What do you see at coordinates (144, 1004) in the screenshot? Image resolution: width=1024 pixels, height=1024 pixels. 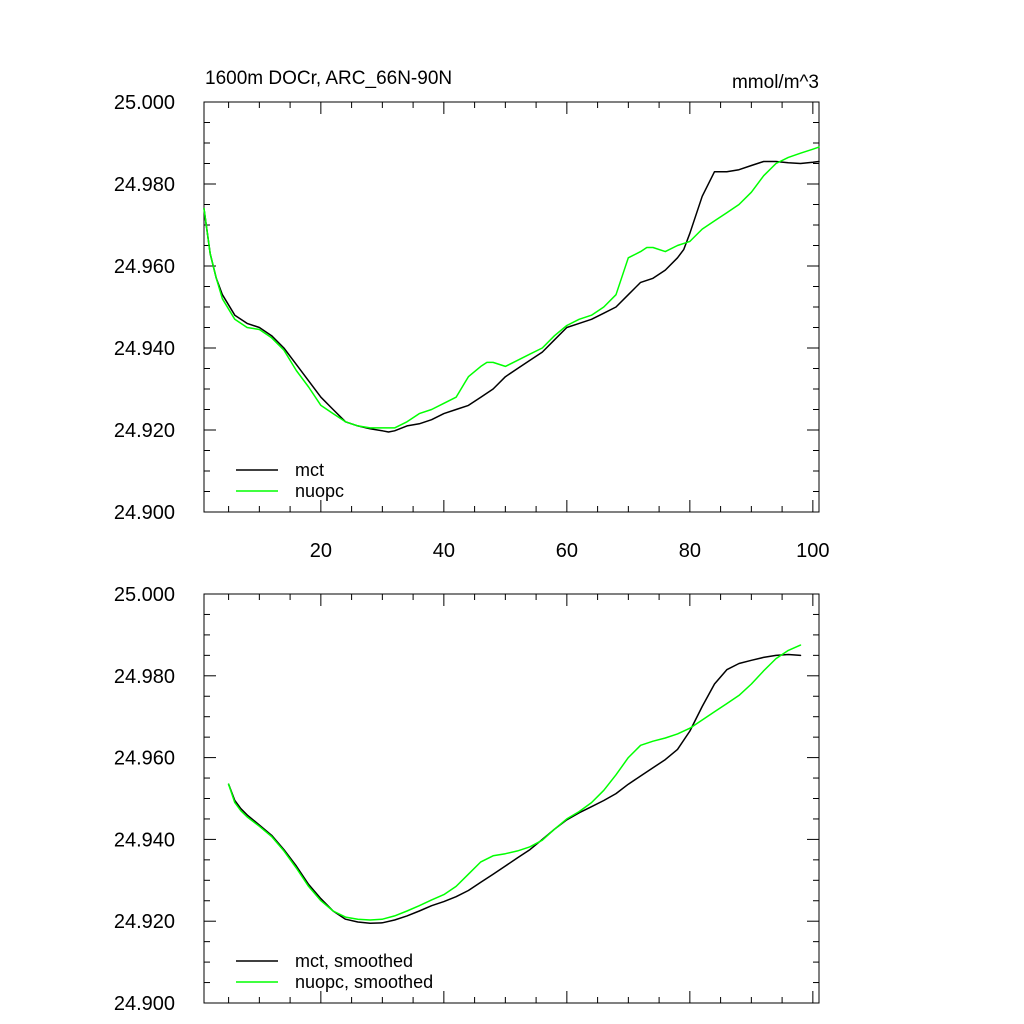 I see `bottom-panel-y-tick-label: 24.900` at bounding box center [144, 1004].